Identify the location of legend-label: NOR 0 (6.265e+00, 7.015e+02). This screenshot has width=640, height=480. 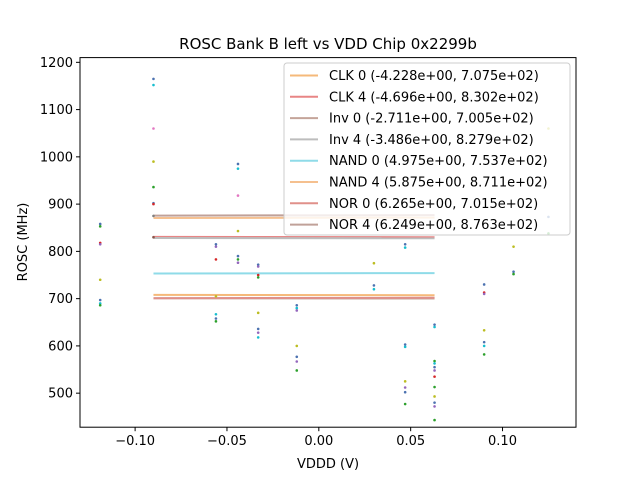
(433, 204).